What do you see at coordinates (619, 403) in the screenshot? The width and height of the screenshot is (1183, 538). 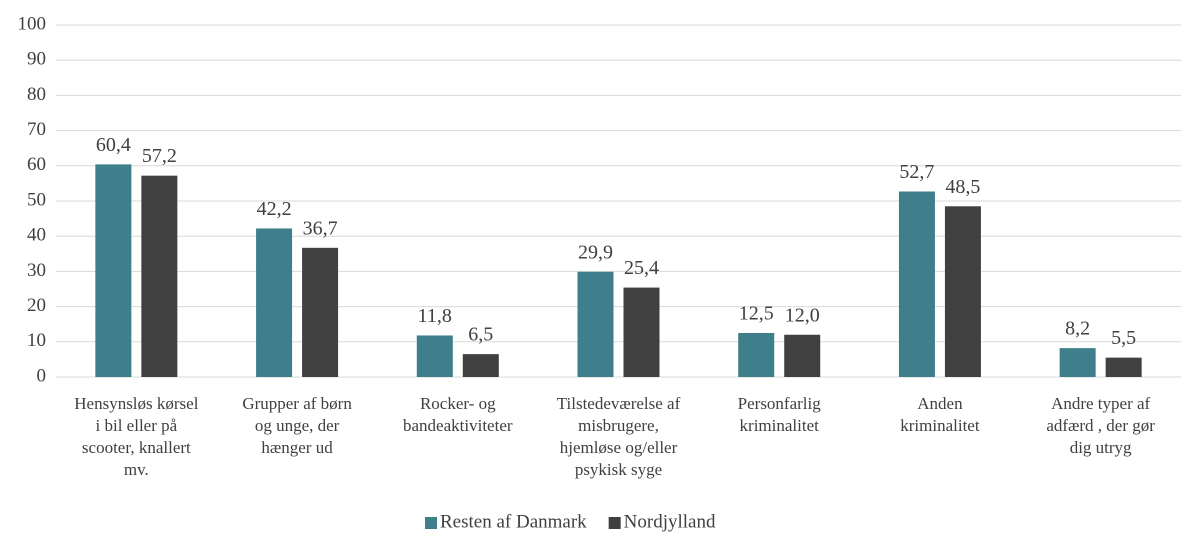 I see `x-tick-label: Tilstedeværelse af` at bounding box center [619, 403].